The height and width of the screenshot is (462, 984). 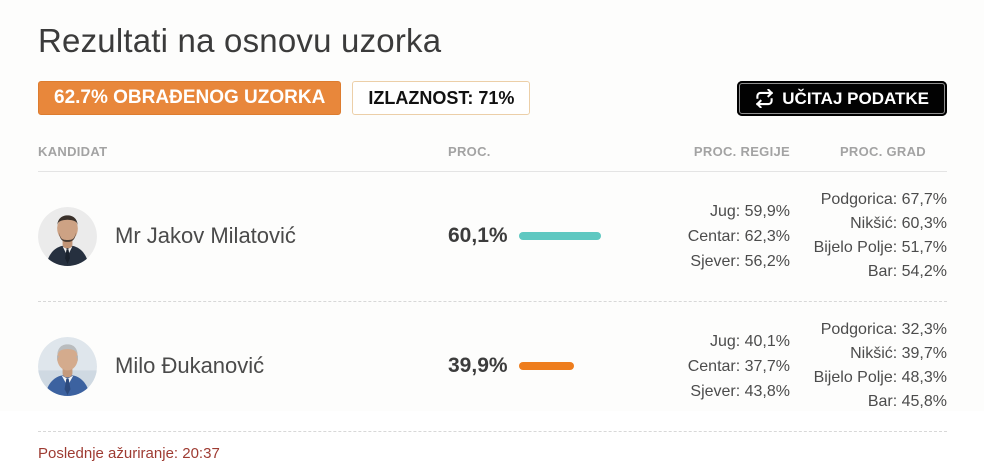 I want to click on city-stat: Podgorica: 67,7%, so click(x=883, y=199).